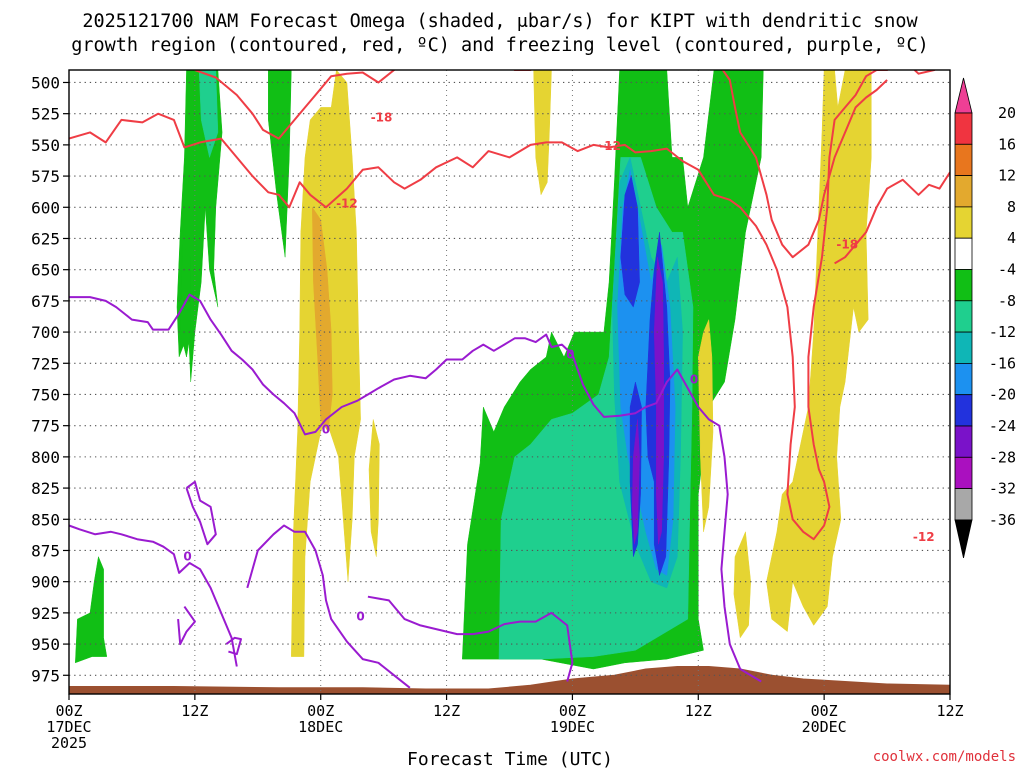 The height and width of the screenshot is (768, 1024). I want to click on colorbar-label-0: 20, so click(1007, 113).